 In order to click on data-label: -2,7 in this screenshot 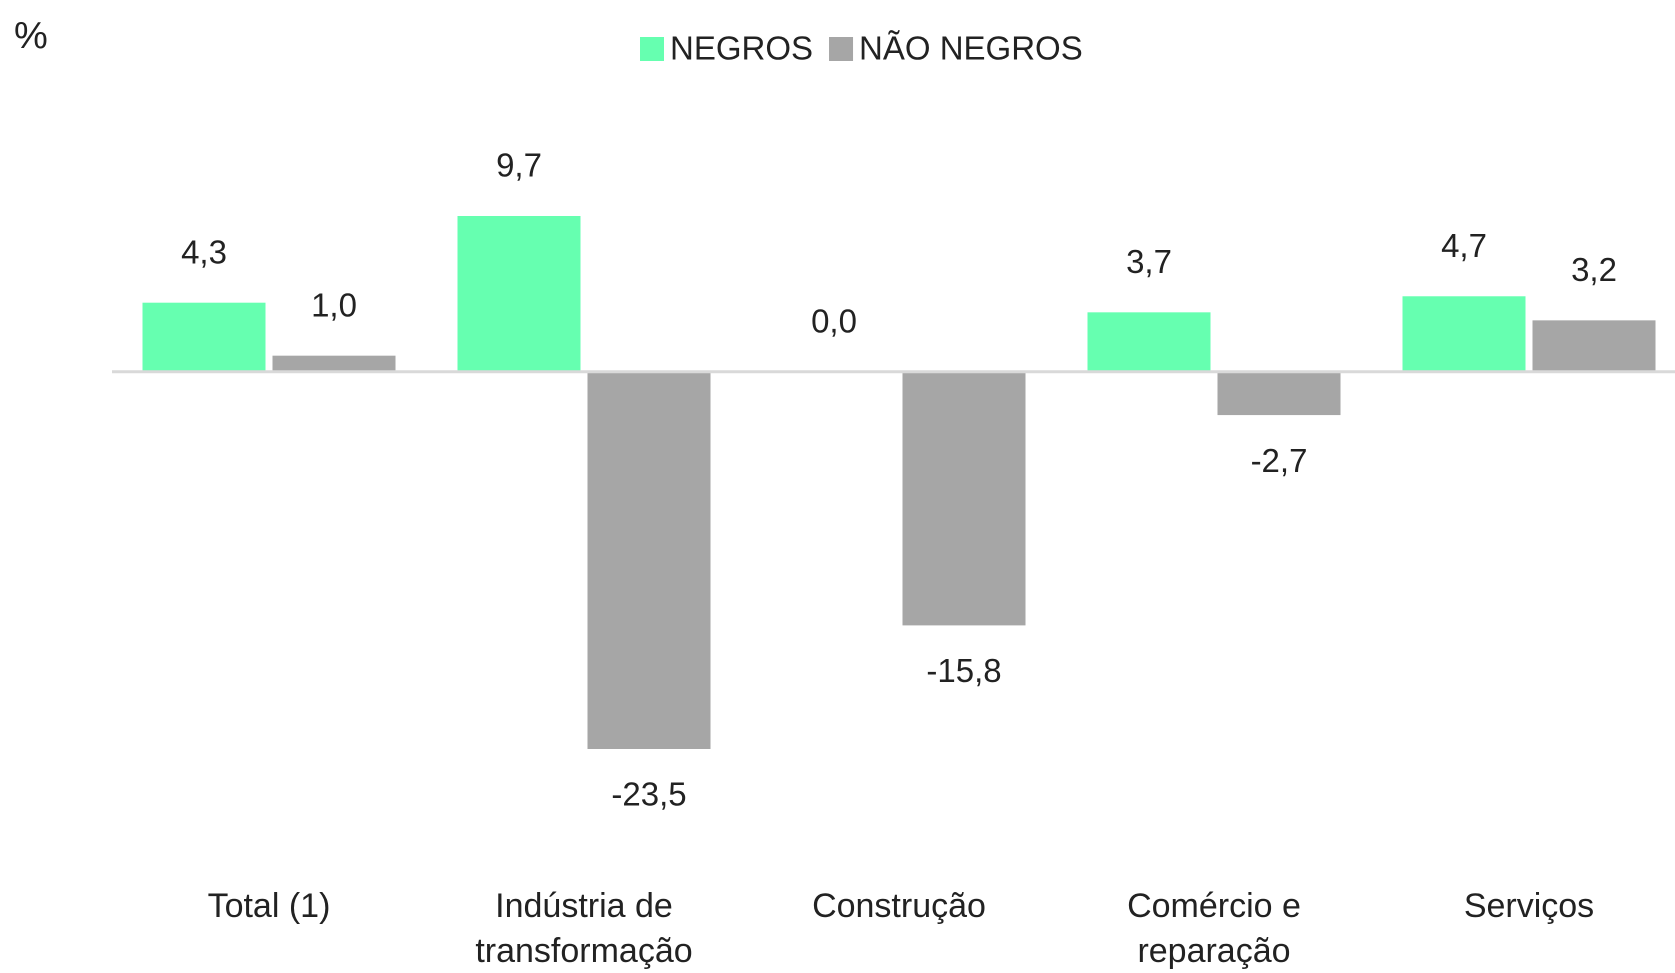, I will do `click(1279, 460)`.